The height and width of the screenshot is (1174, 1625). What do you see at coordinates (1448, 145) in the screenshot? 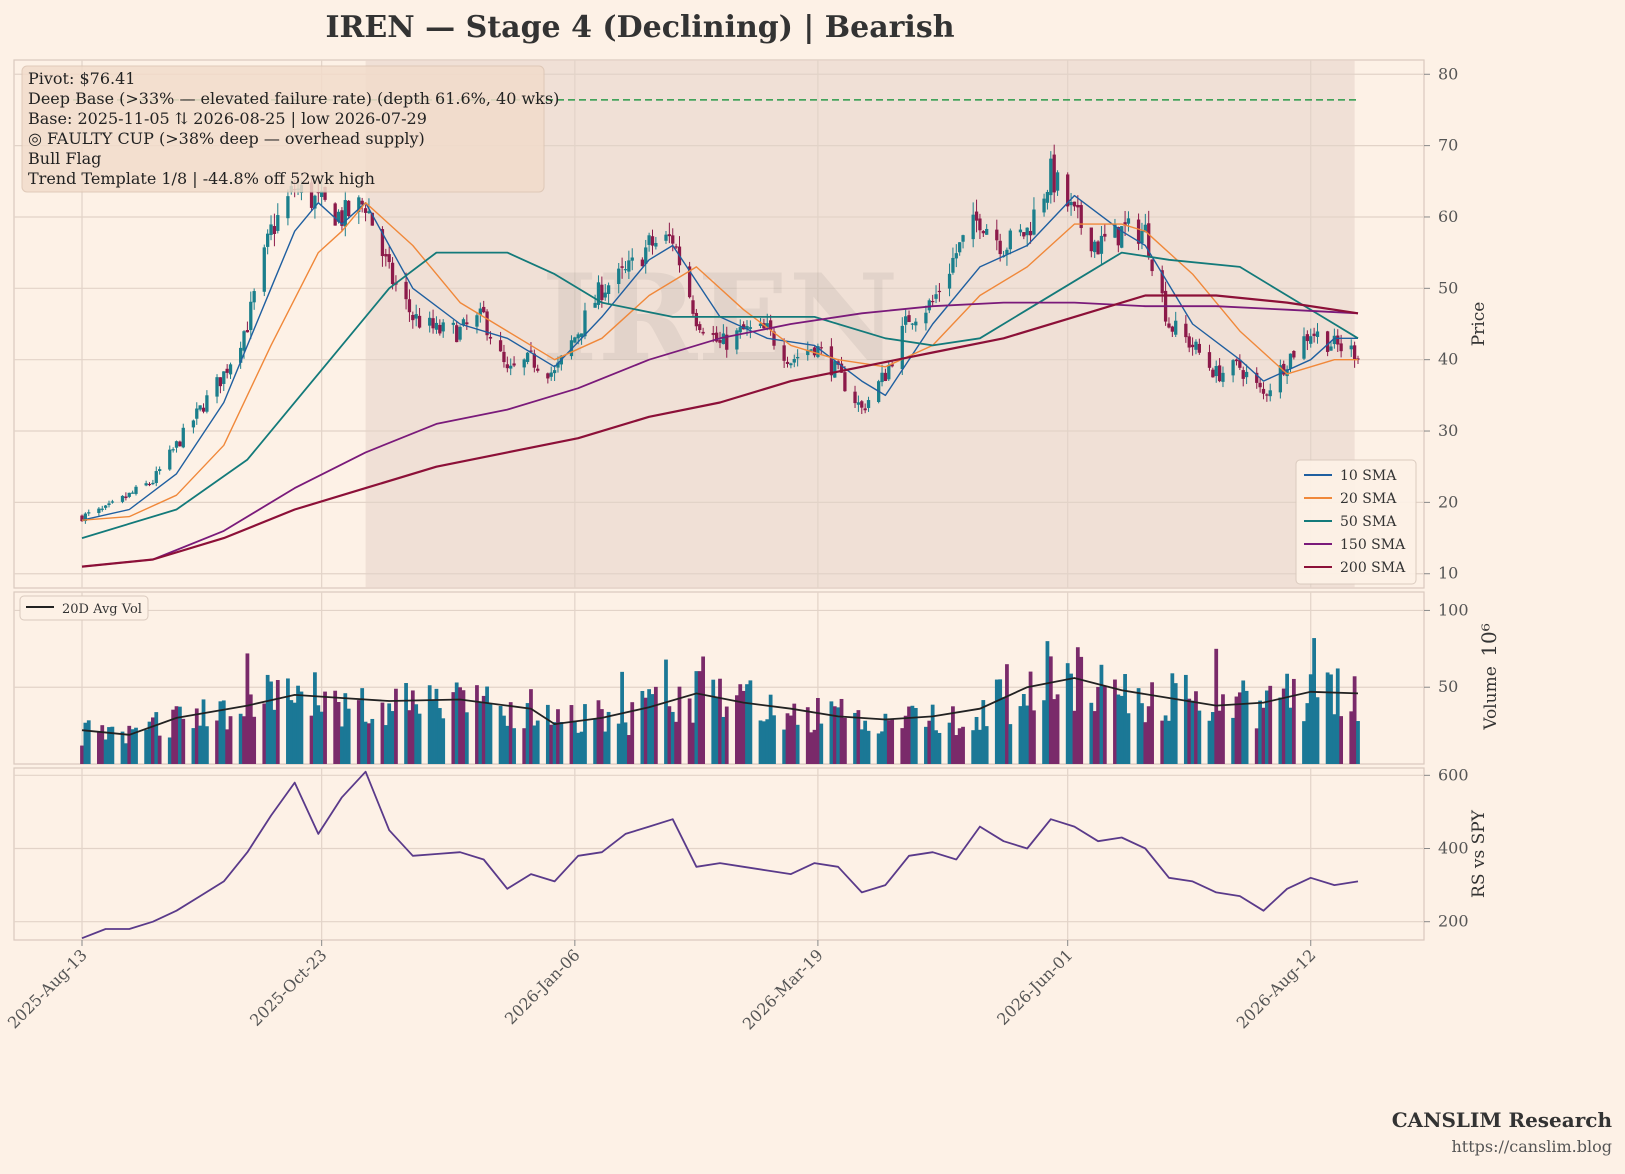
I see `price-ytick-label: 70` at bounding box center [1448, 145].